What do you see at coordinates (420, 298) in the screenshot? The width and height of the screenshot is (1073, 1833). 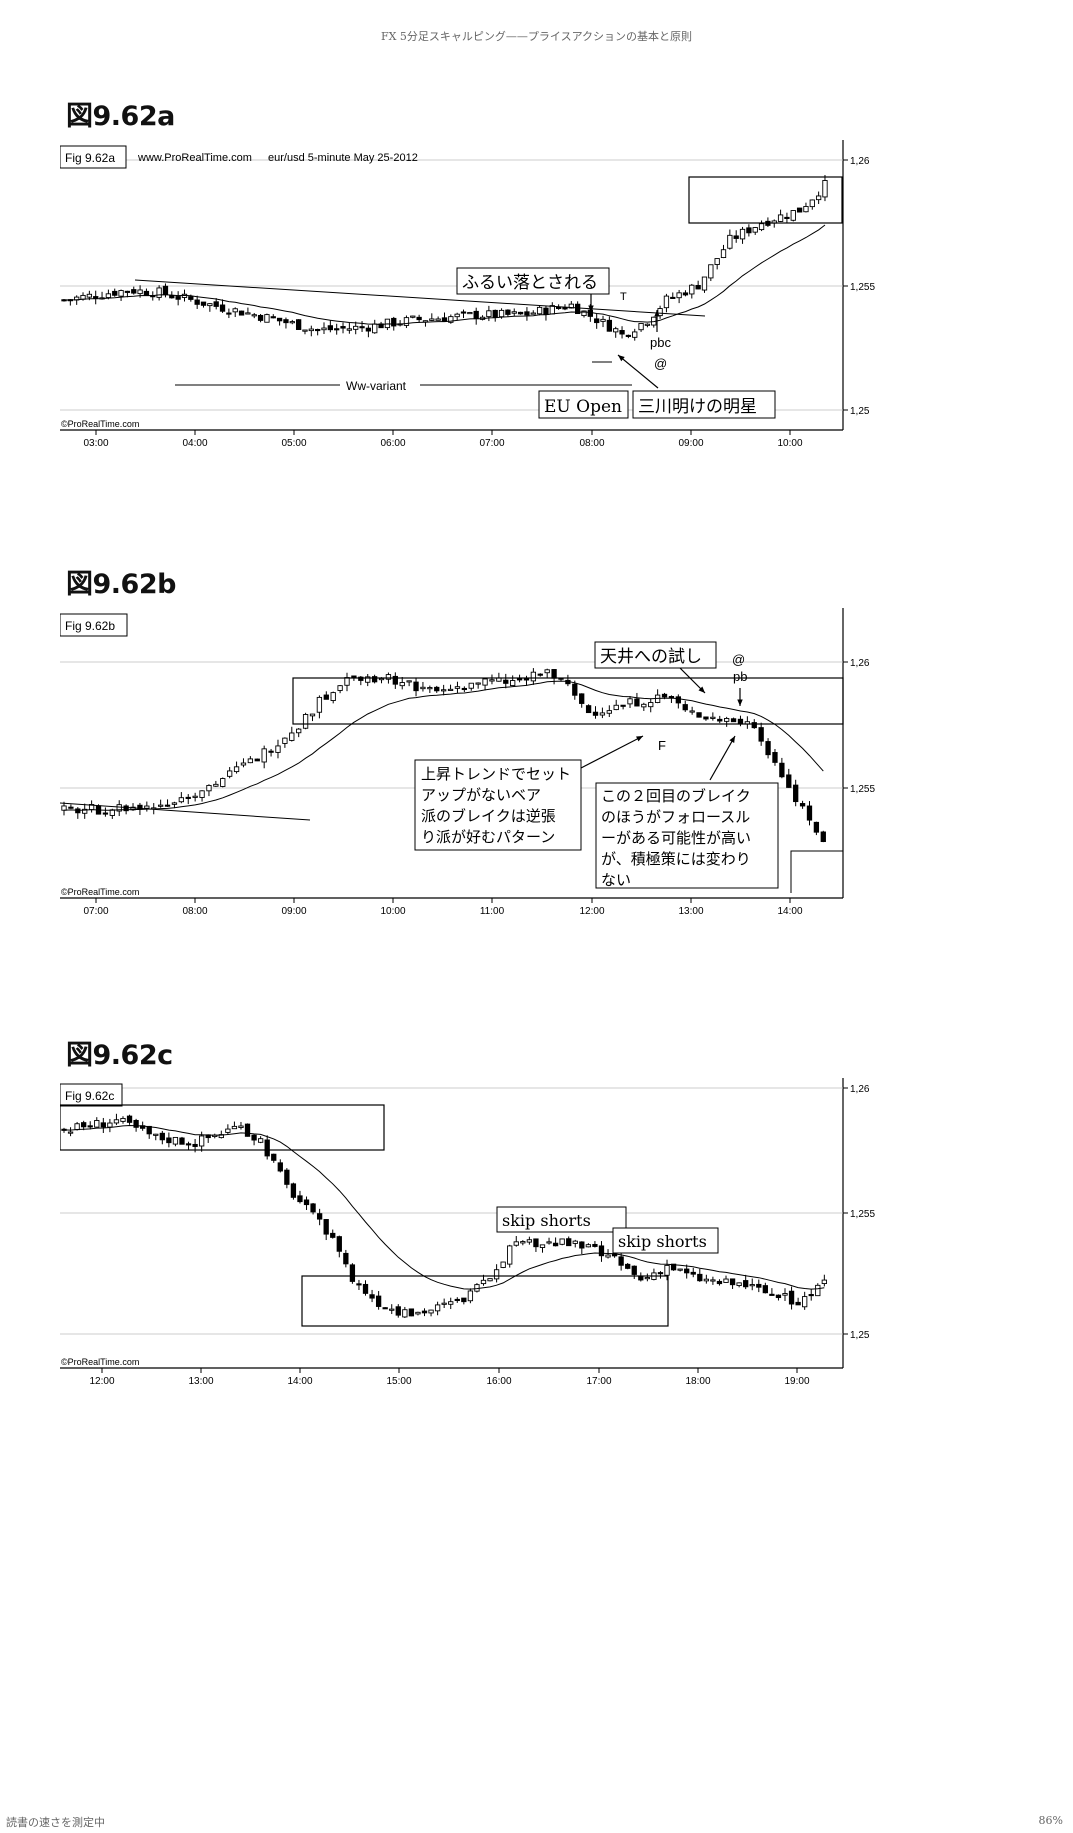 I see `trend-line` at bounding box center [420, 298].